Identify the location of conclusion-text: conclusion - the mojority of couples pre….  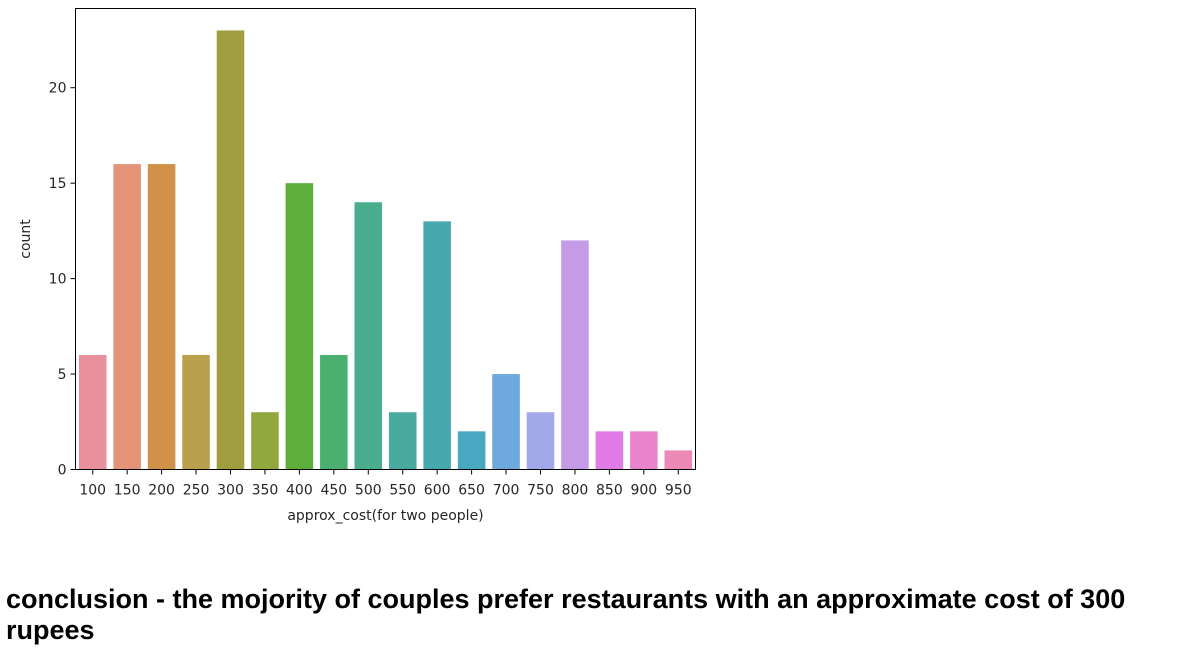
(566, 614).